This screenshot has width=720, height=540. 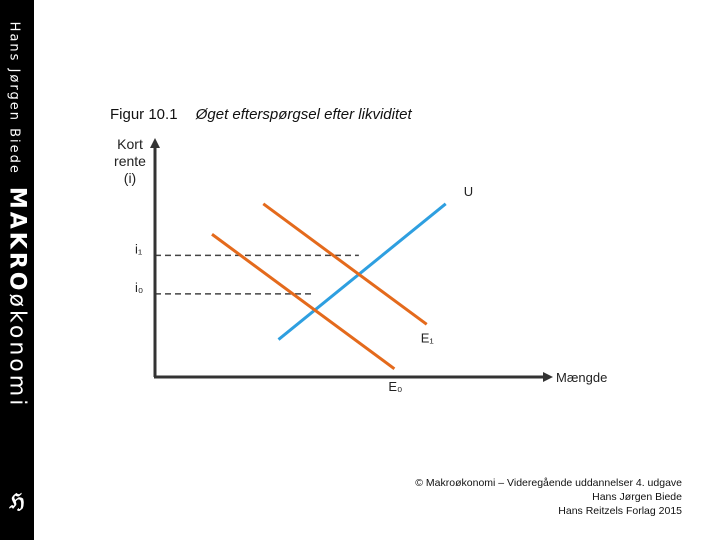 I want to click on y-axis-label-line-2: rente, so click(x=130, y=161).